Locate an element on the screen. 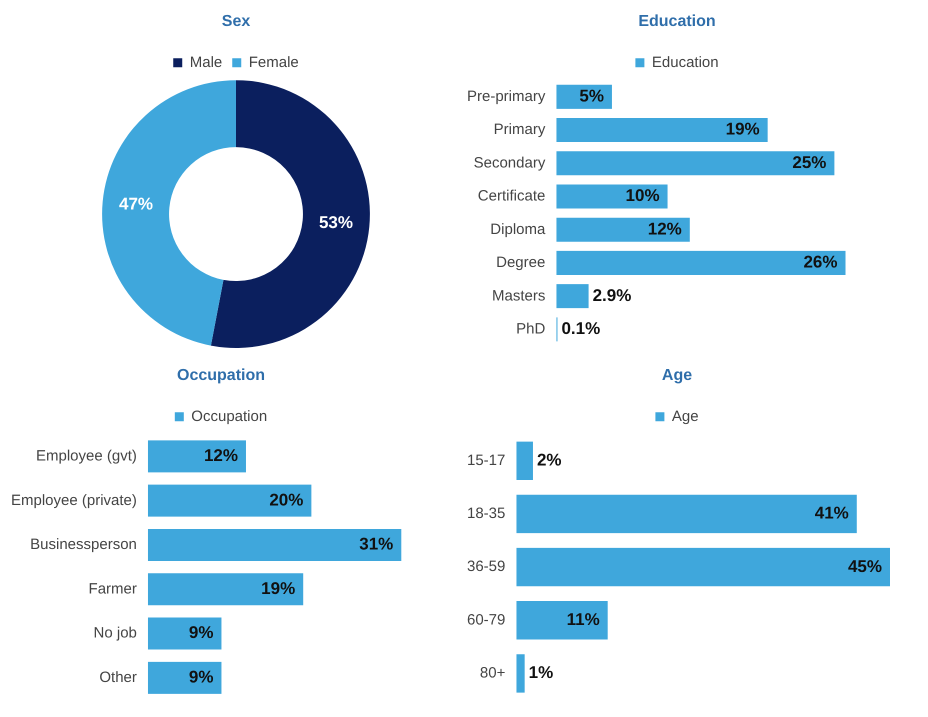 The height and width of the screenshot is (717, 928). y-tick-label: Degree is located at coordinates (521, 263).